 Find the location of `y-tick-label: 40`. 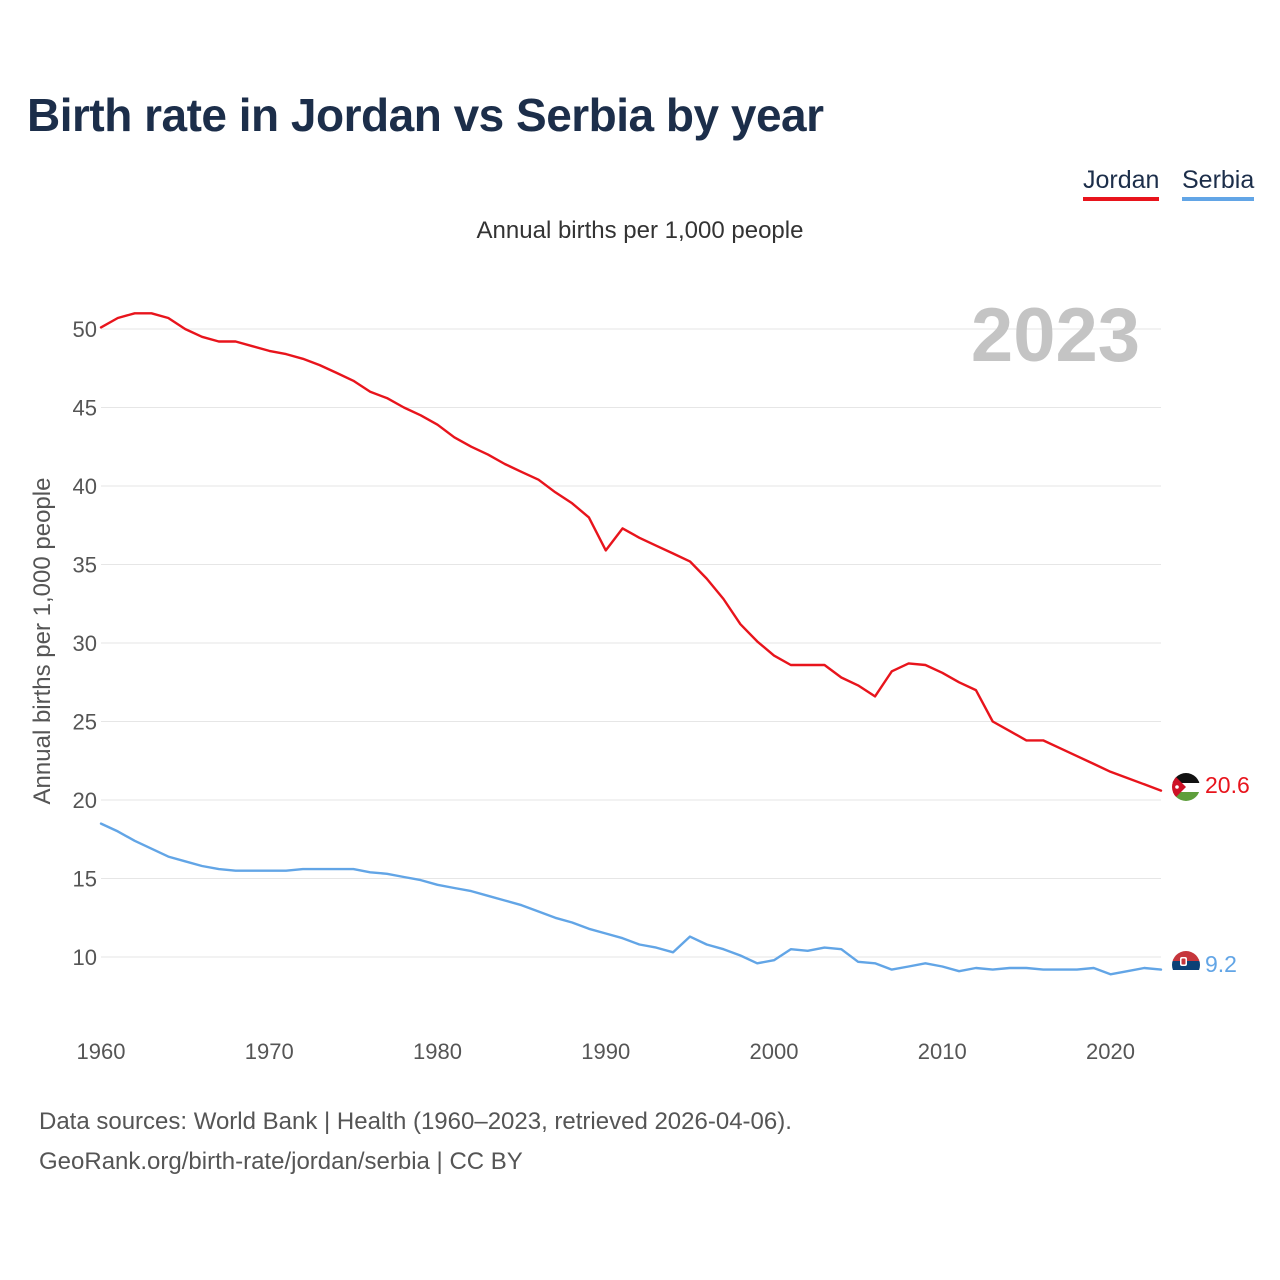

y-tick-label: 40 is located at coordinates (85, 486).